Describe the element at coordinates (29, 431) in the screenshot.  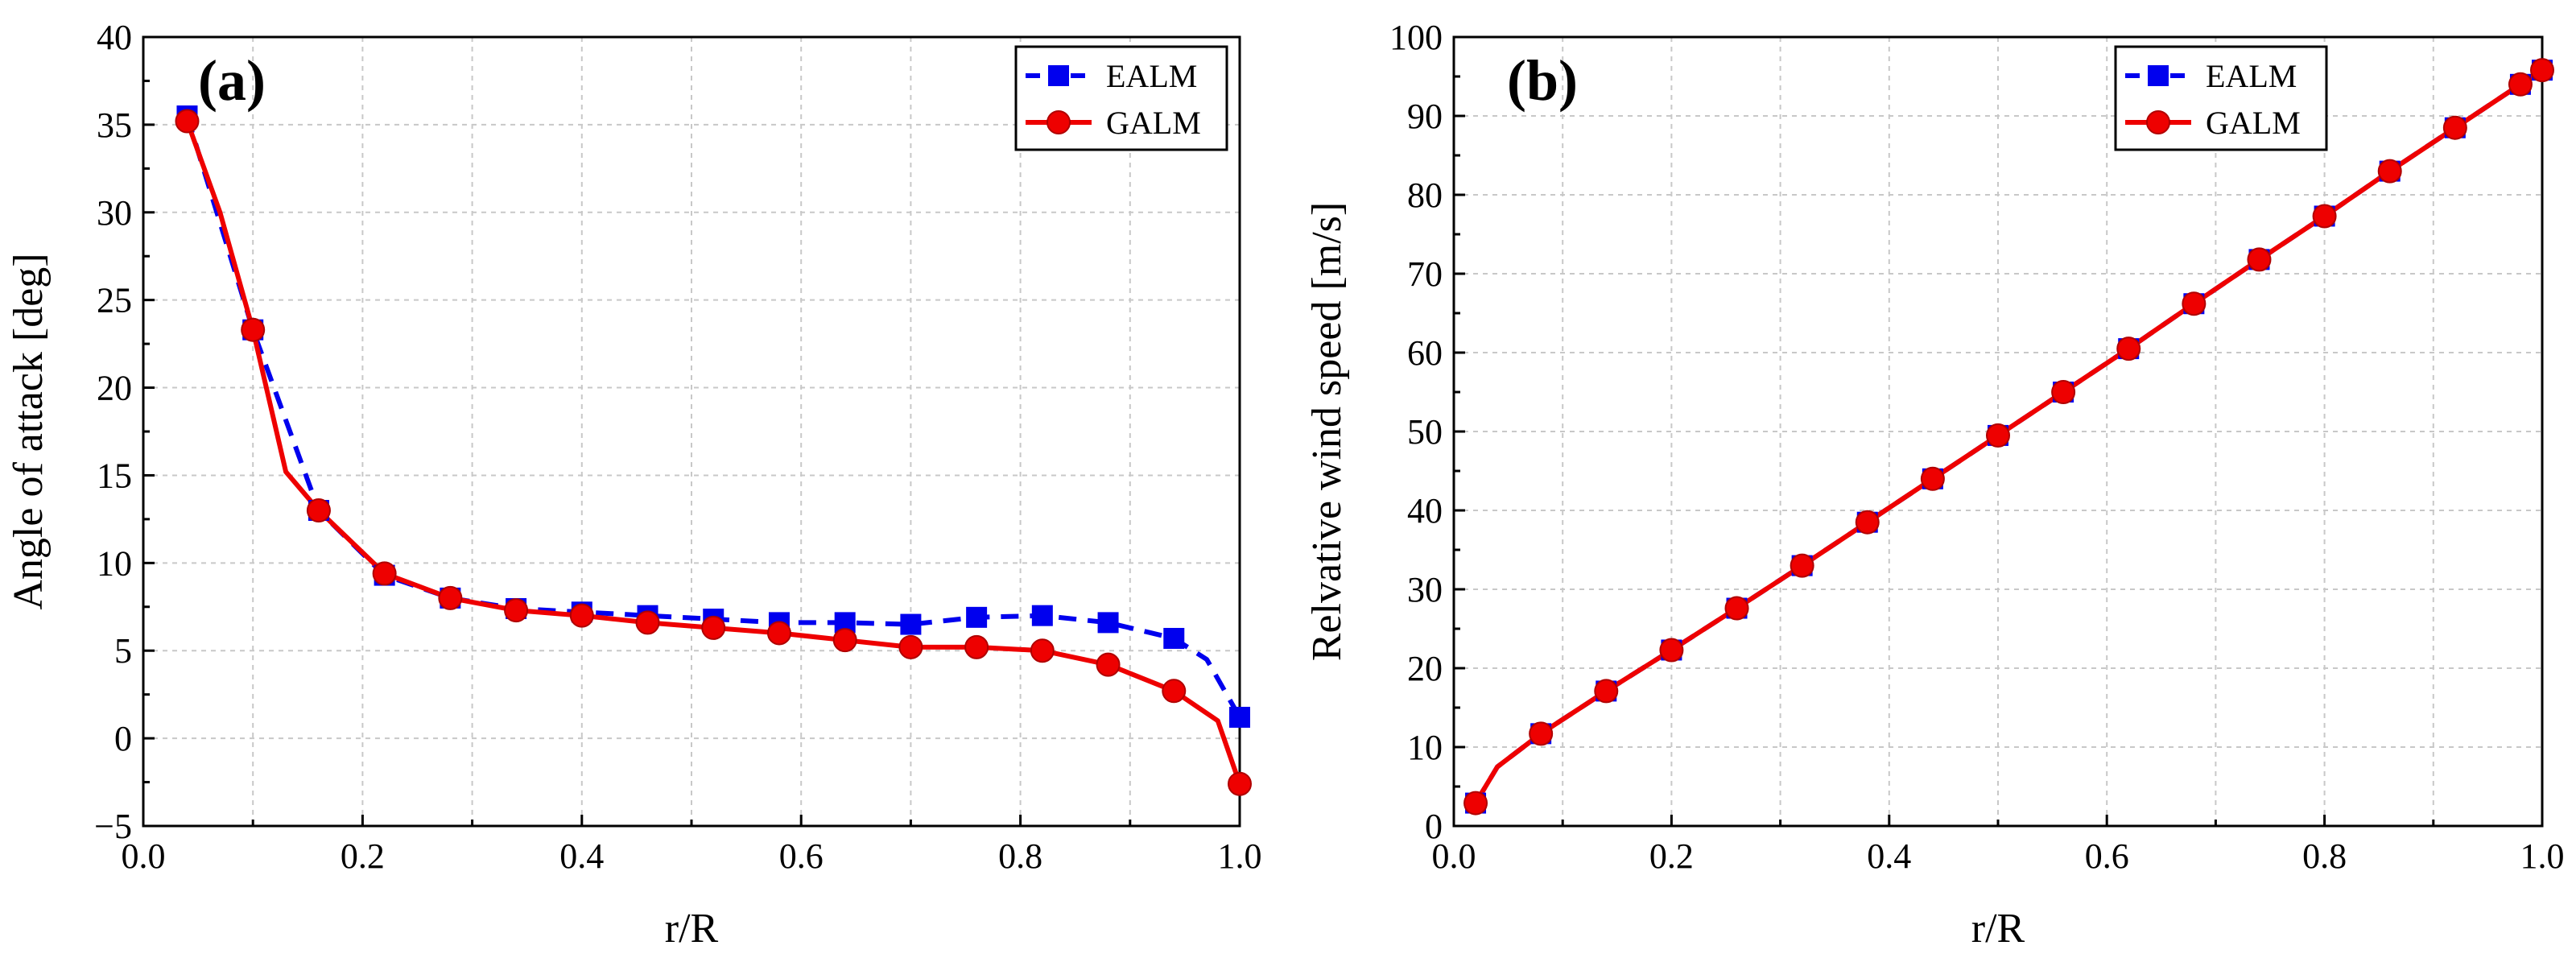
I see `y-axis-title: Angle of attack [deg]` at that location.